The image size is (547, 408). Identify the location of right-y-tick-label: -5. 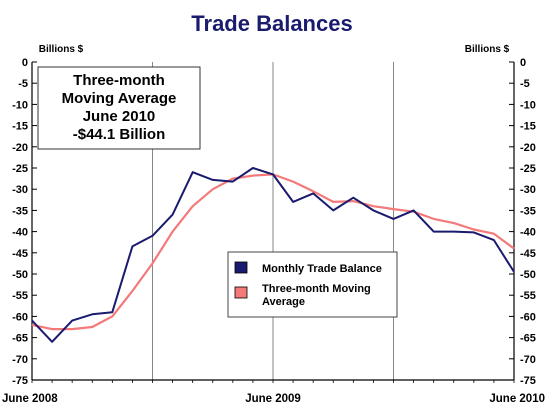
(525, 84).